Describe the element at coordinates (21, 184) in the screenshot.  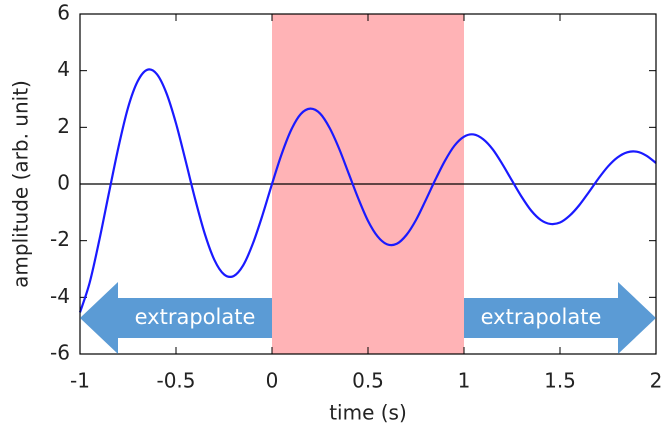
I see `y-axis-label: amplitude (arb. unit)` at that location.